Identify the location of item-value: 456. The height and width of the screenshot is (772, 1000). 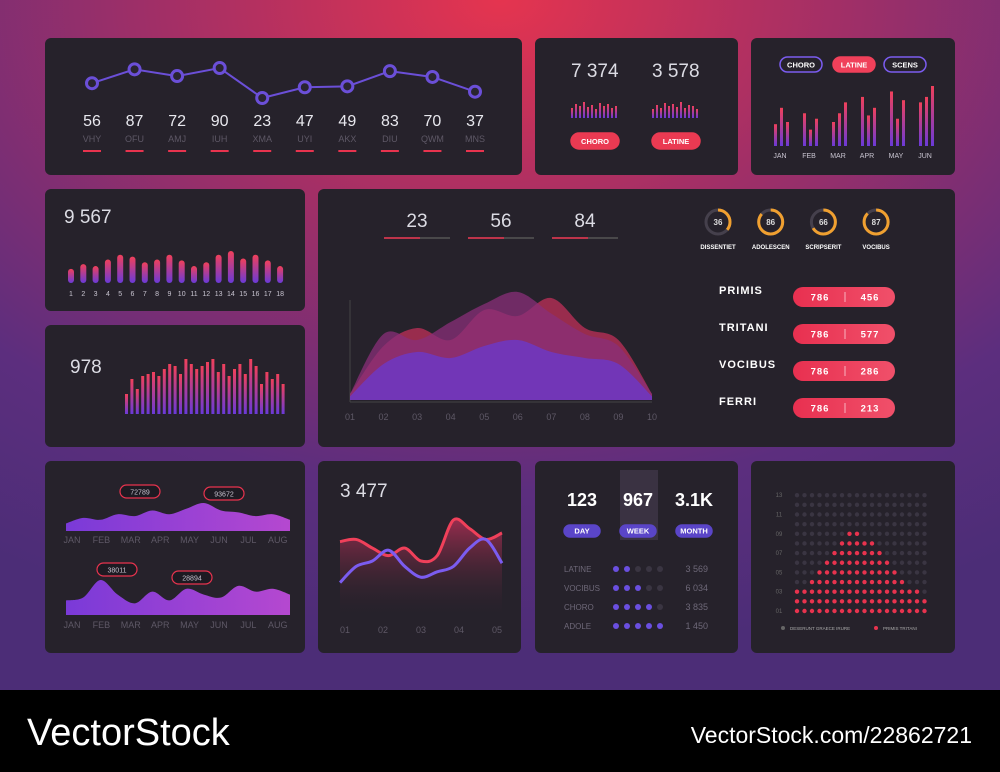
(870, 298).